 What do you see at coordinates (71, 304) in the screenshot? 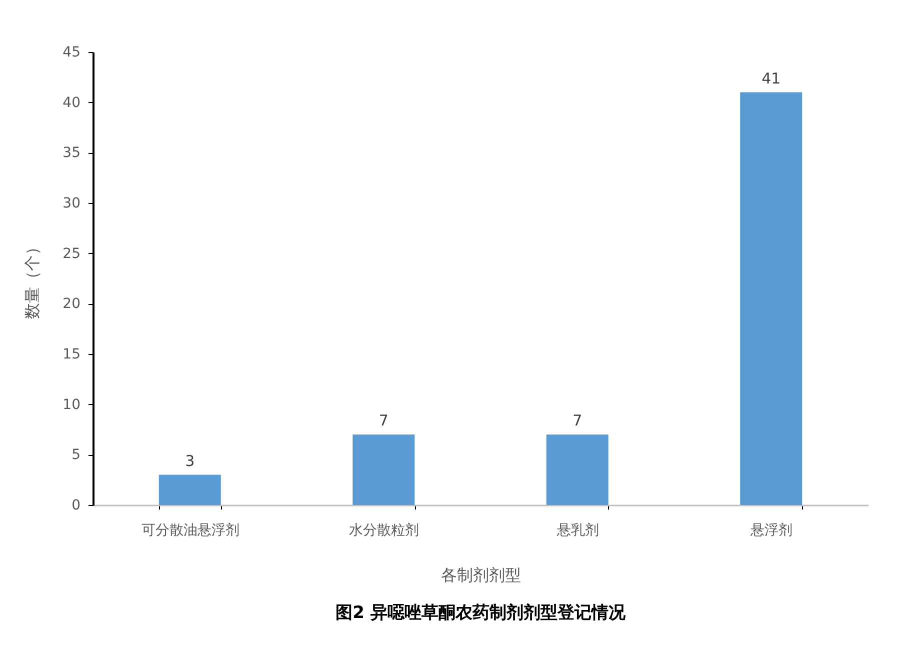
I see `y-tick-label: 20` at bounding box center [71, 304].